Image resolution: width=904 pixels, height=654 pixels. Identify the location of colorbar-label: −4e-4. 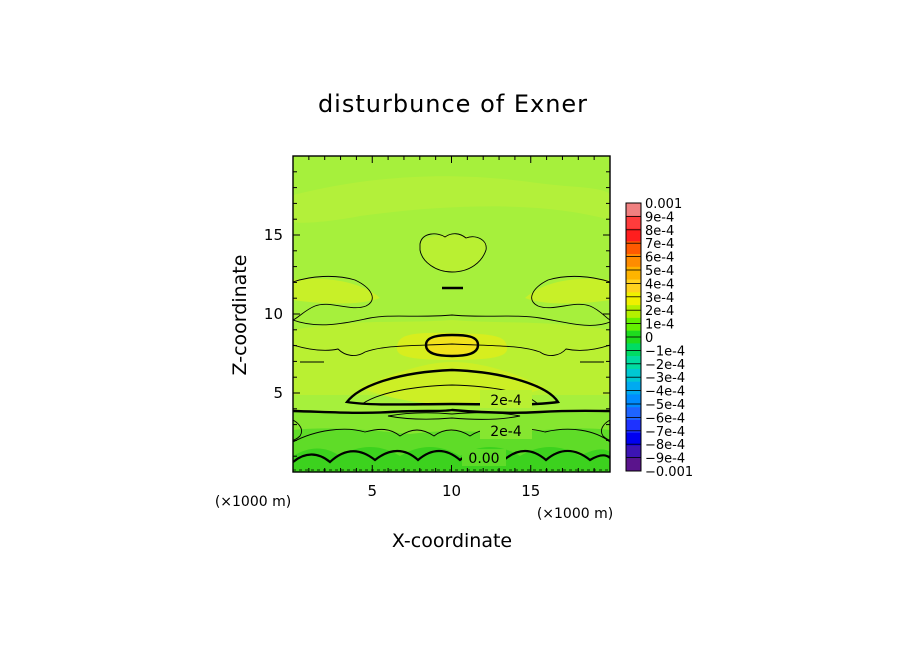
(665, 392).